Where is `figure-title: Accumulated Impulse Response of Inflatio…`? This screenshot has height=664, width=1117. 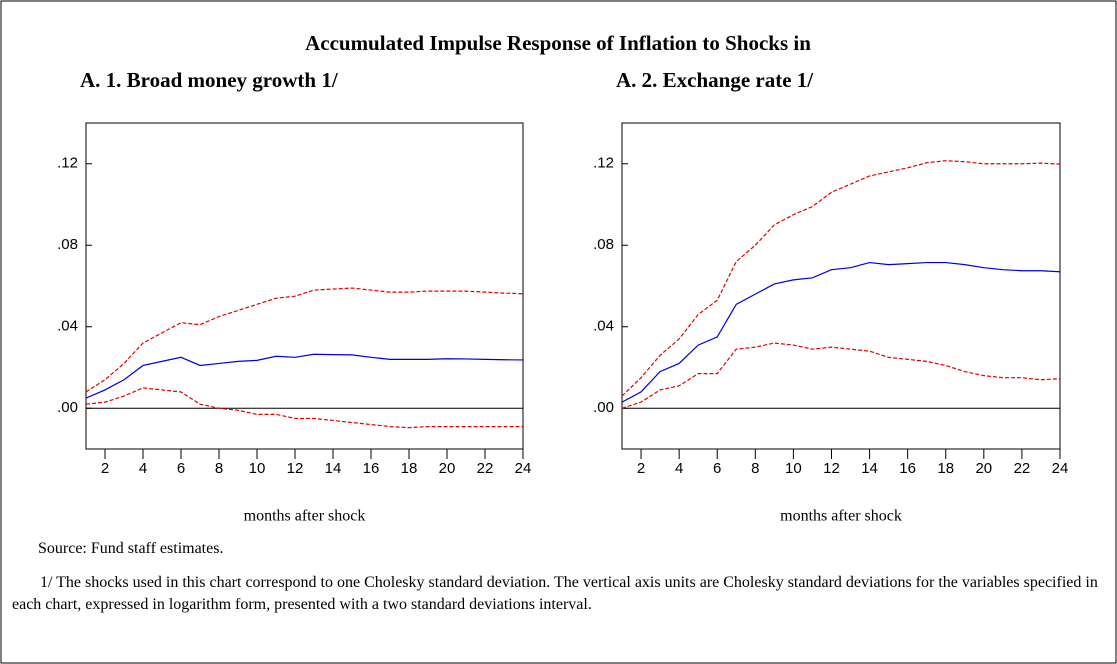 figure-title: Accumulated Impulse Response of Inflatio… is located at coordinates (558, 43).